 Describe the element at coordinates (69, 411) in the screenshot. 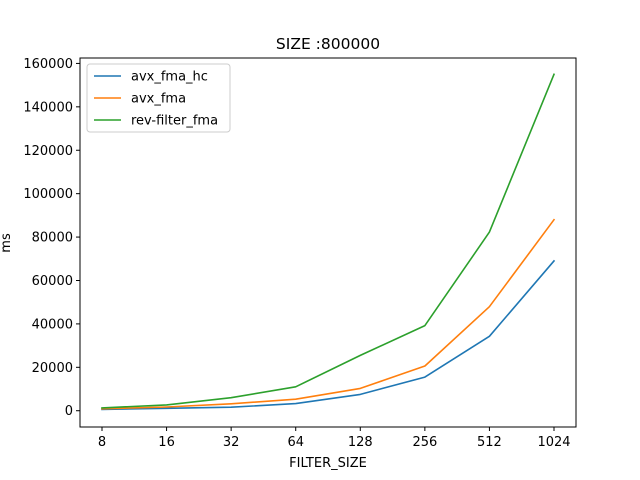

I see `y-tick-label: 0` at that location.